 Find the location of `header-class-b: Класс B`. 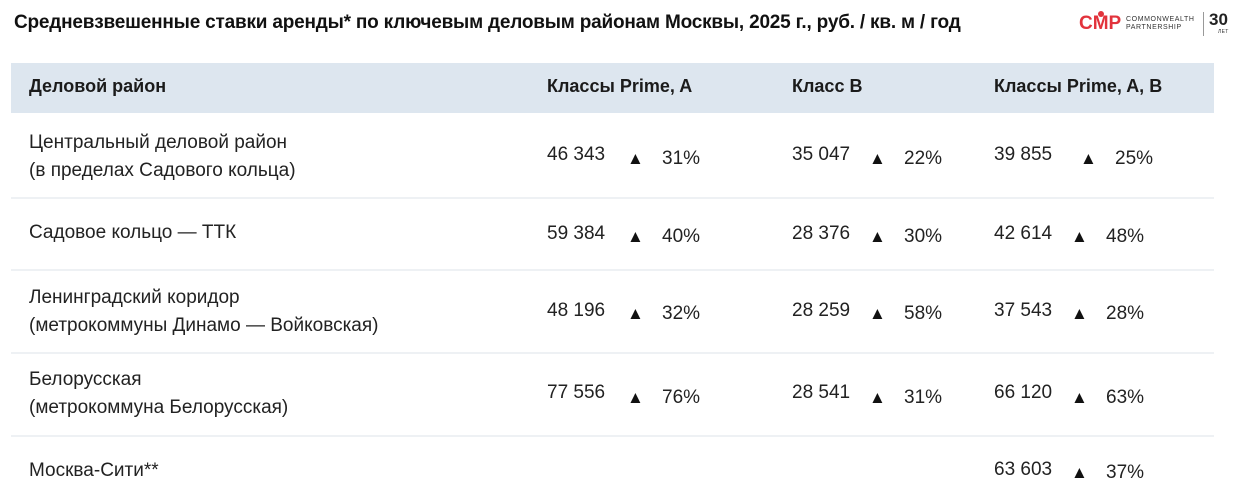

header-class-b: Класс B is located at coordinates (827, 86).